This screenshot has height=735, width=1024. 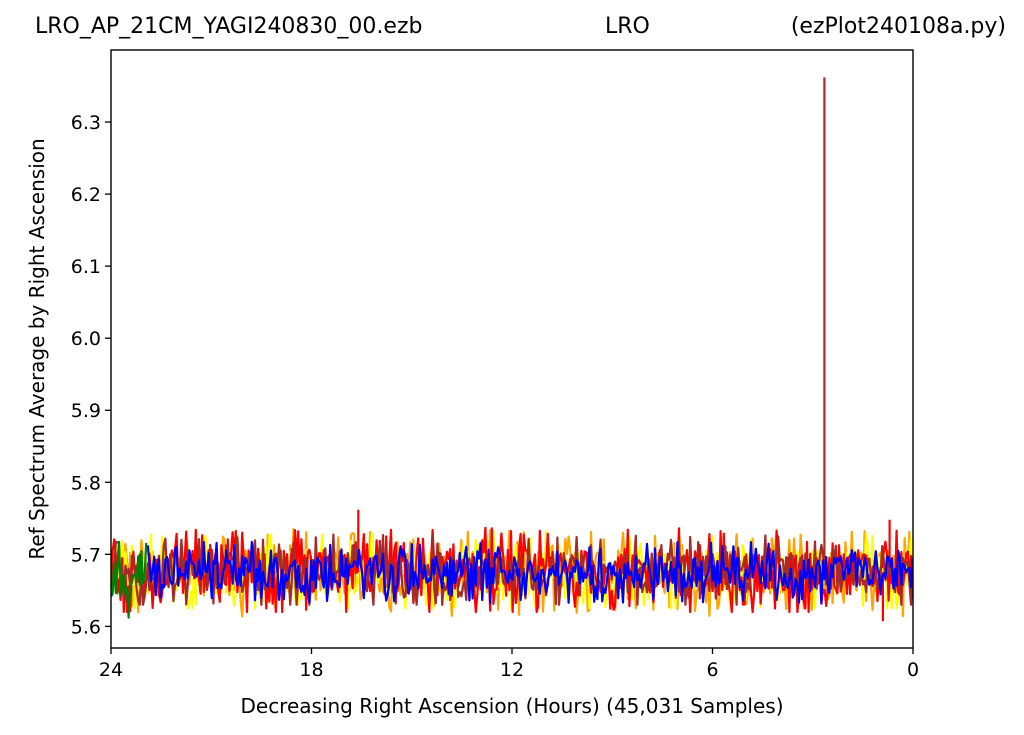 I want to click on x-axis: 24 18 12 6 0, so click(x=509, y=664).